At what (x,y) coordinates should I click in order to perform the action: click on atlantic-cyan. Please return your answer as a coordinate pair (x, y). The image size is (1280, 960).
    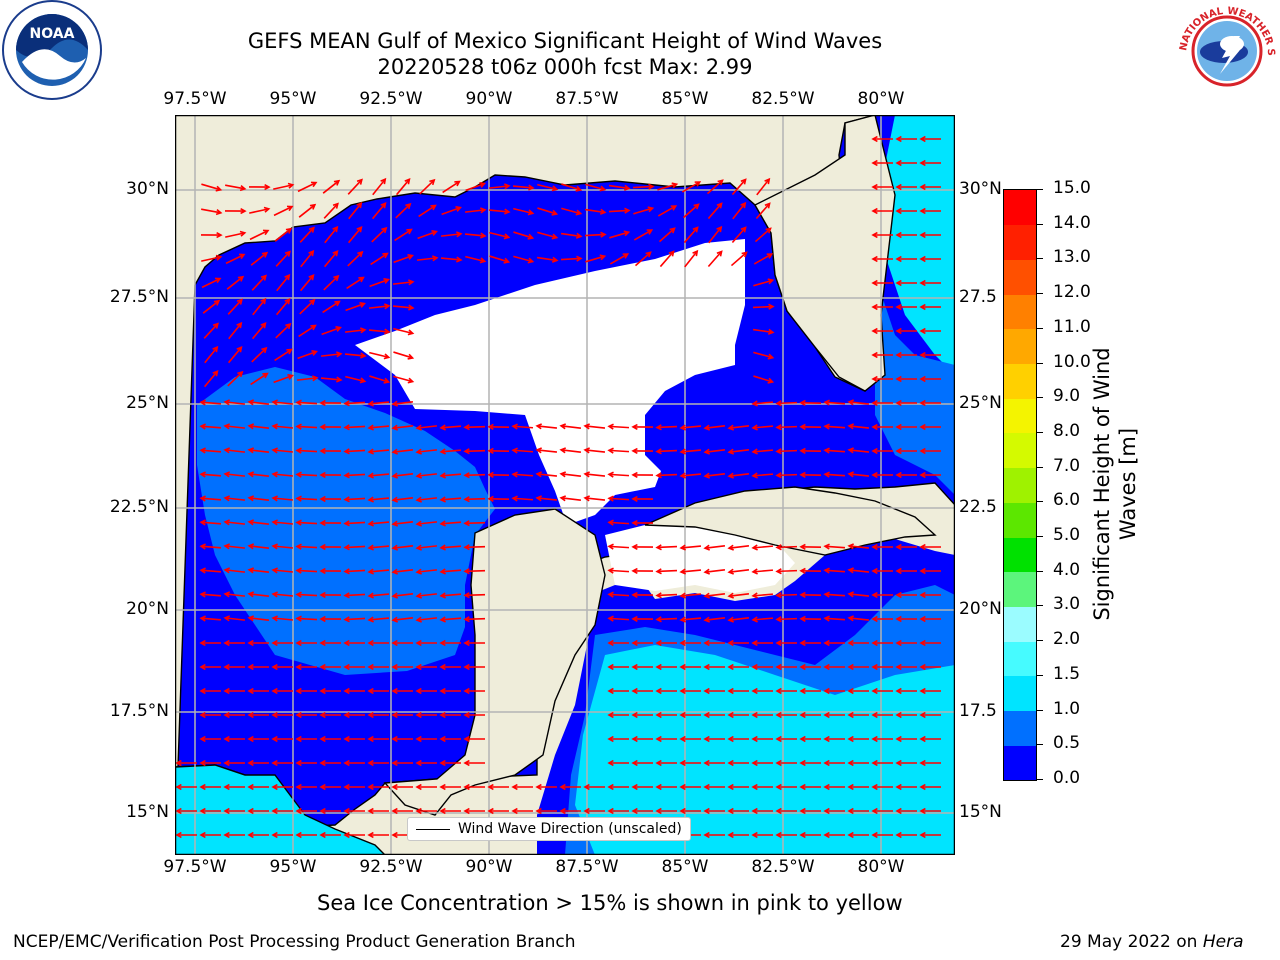
    Looking at the image, I should click on (917, 245).